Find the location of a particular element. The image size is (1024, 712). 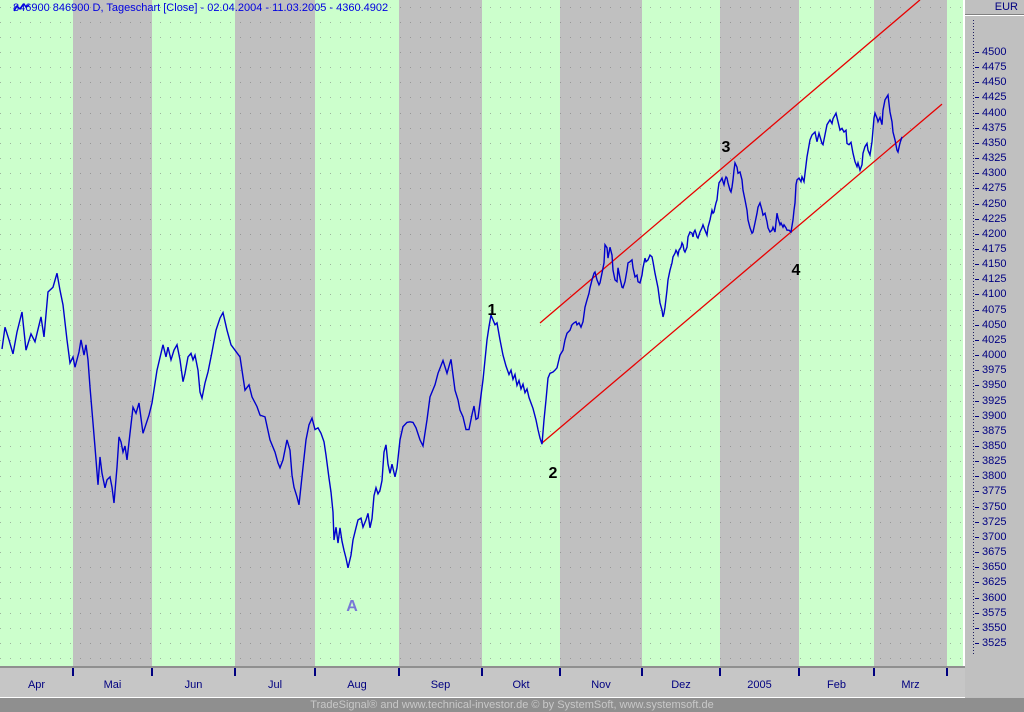

time-axis: Apr Mai Jun Jul Aug Sep Okt Nov Dez 2005 Feb Mrz is located at coordinates (482, 682).